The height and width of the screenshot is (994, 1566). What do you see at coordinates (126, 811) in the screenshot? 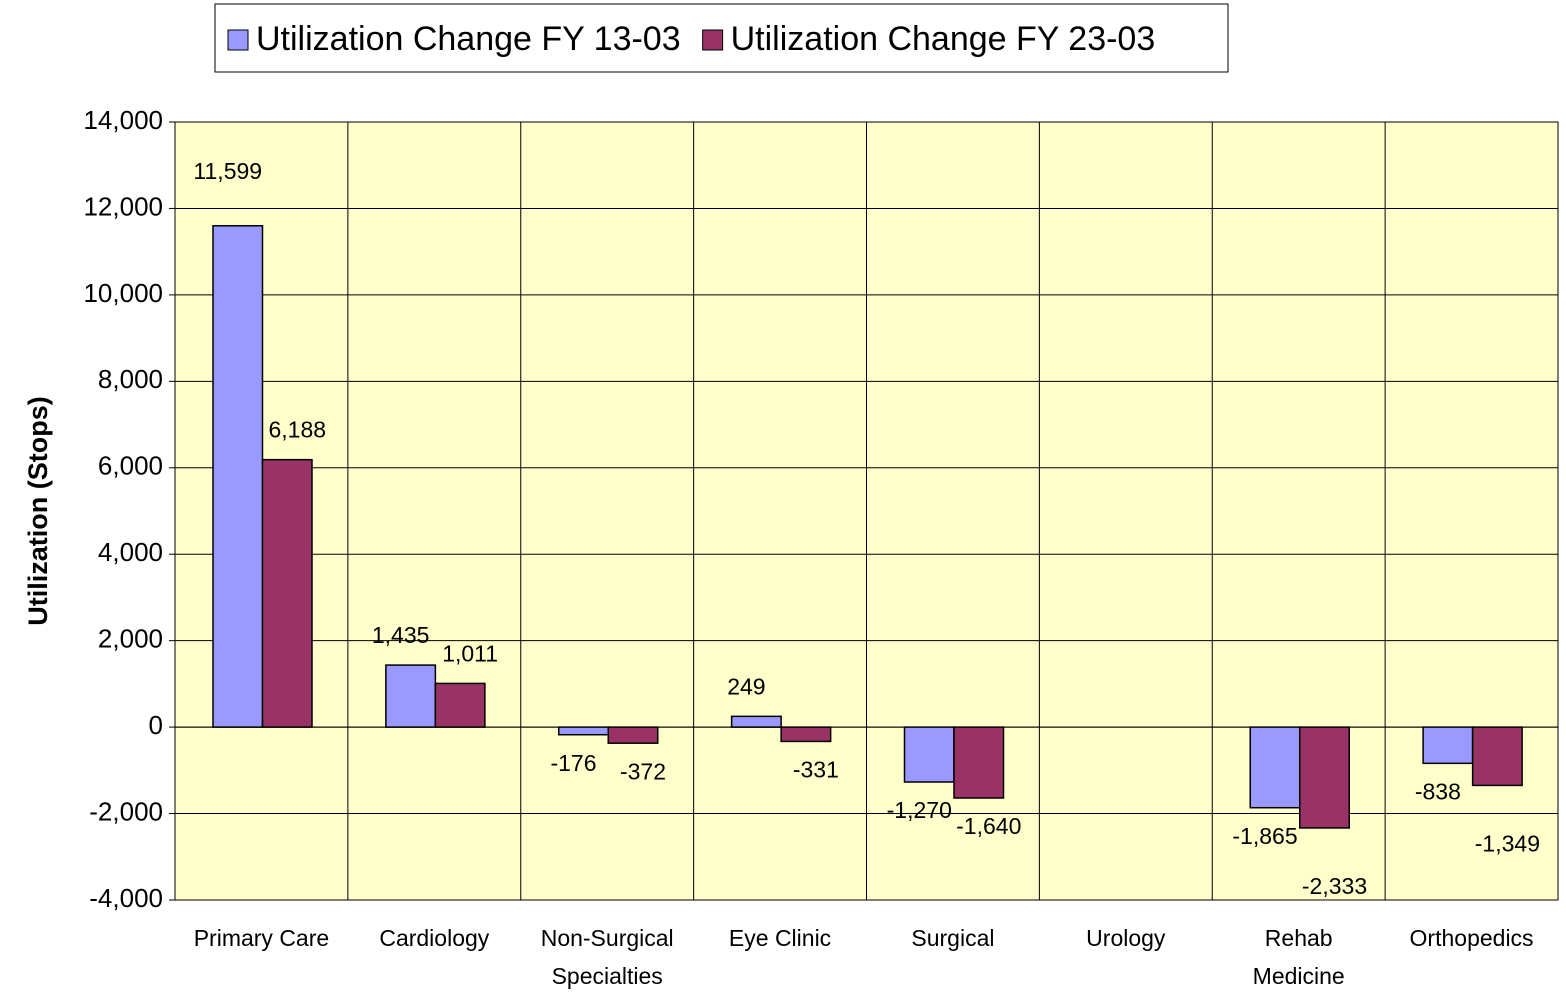
I see `y-tick-label: -2,000` at bounding box center [126, 811].